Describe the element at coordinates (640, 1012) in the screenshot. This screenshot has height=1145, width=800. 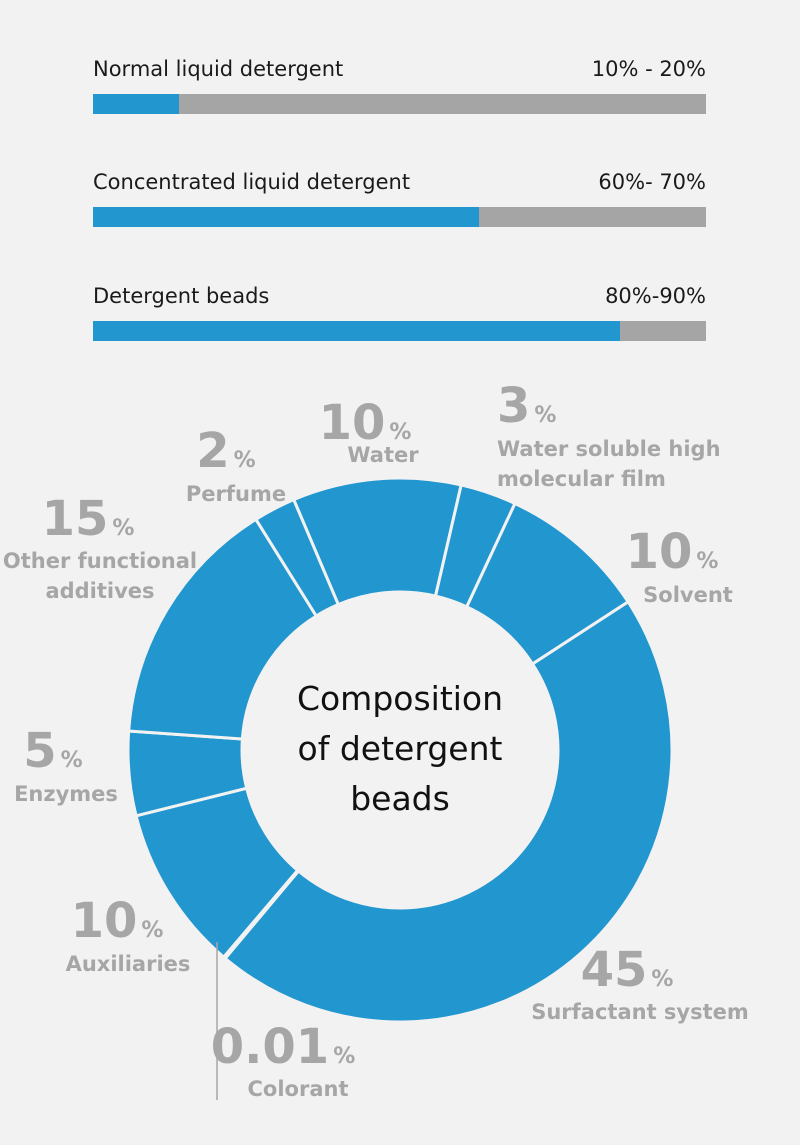
I see `slice-label: Surfactant system` at that location.